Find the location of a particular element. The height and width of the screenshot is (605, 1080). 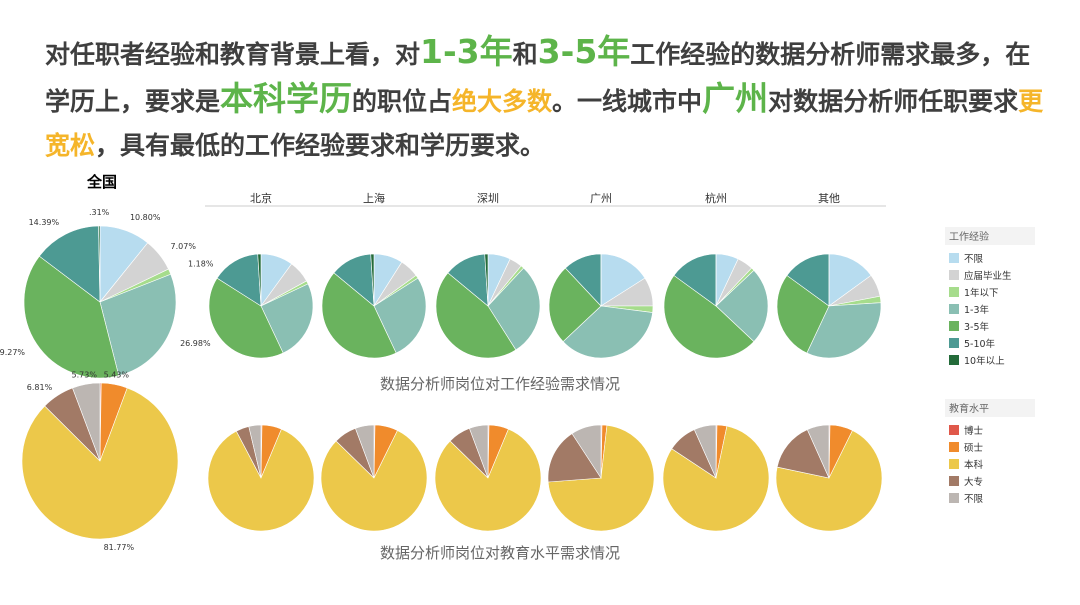

headline-segment: 绝大多数 is located at coordinates (502, 101).